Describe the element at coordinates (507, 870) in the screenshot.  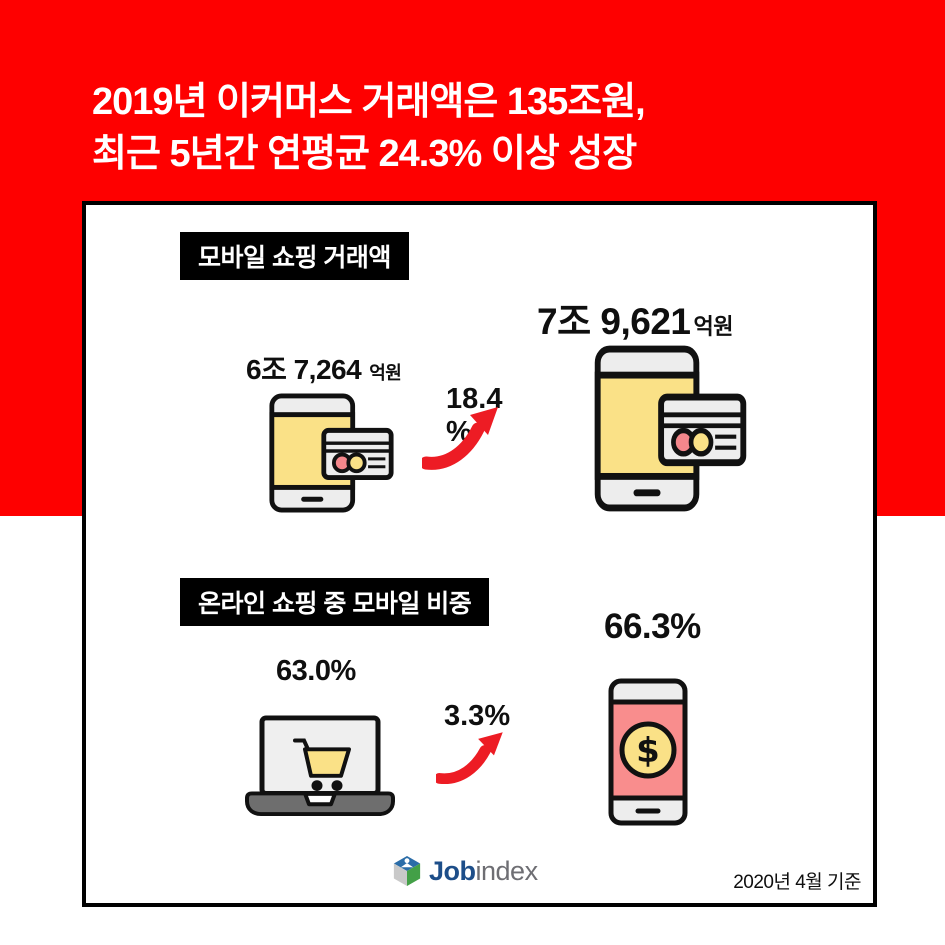
I see `logo-text-regular: index` at that location.